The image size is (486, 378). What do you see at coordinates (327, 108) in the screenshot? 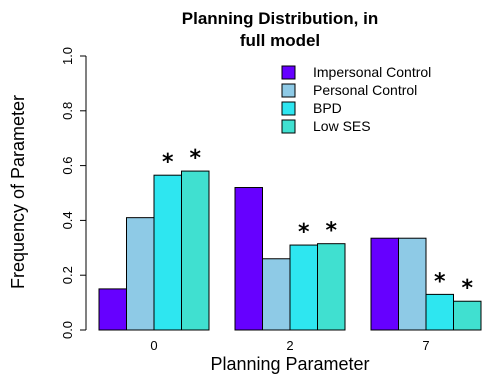
I see `legend-label: BPD` at bounding box center [327, 108].